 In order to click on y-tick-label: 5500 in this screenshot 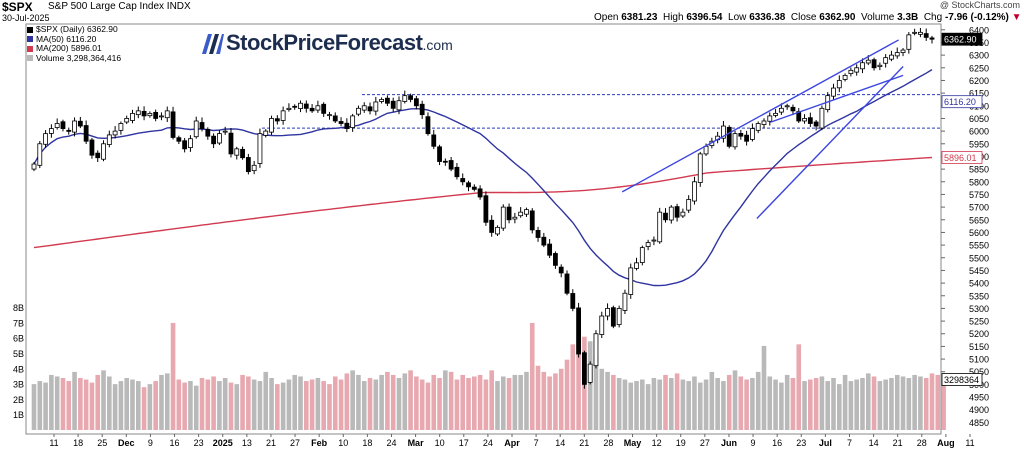, I will do `click(979, 258)`.